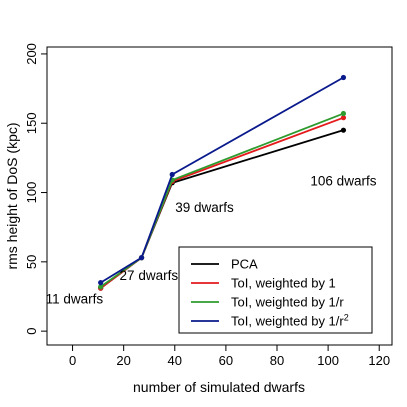  I want to click on x-tick-label: 100, so click(328, 360).